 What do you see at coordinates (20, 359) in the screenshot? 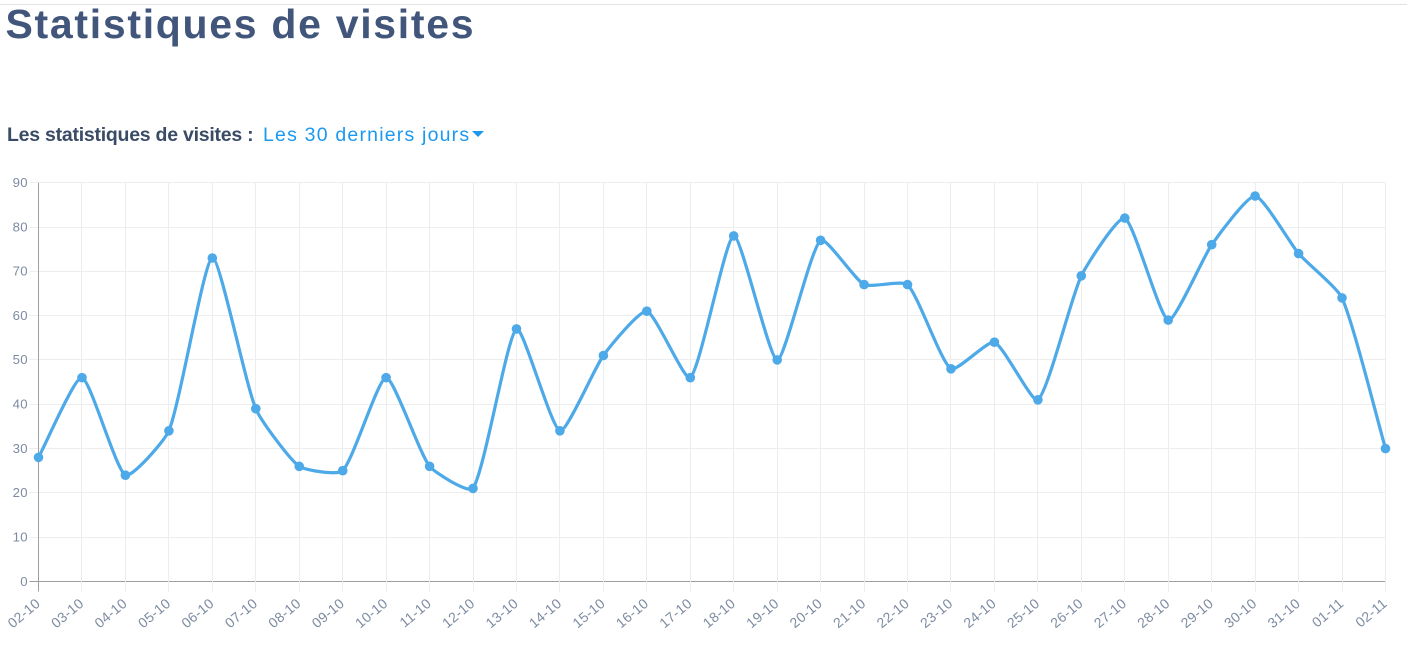
I see `svg-text: 50` at bounding box center [20, 359].